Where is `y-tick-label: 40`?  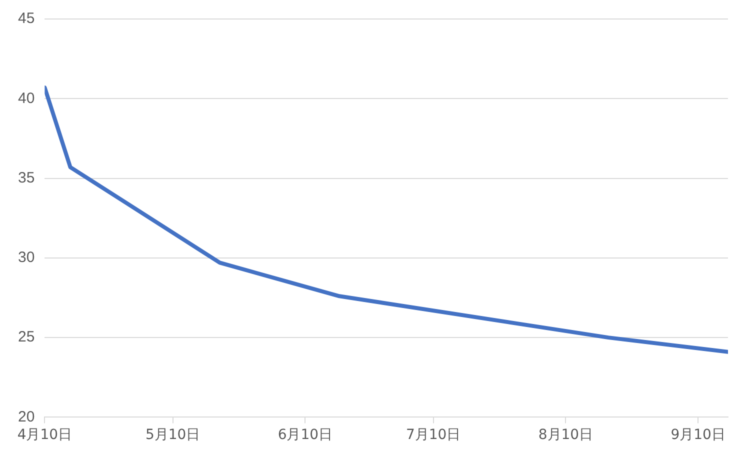
y-tick-label: 40 is located at coordinates (26, 98).